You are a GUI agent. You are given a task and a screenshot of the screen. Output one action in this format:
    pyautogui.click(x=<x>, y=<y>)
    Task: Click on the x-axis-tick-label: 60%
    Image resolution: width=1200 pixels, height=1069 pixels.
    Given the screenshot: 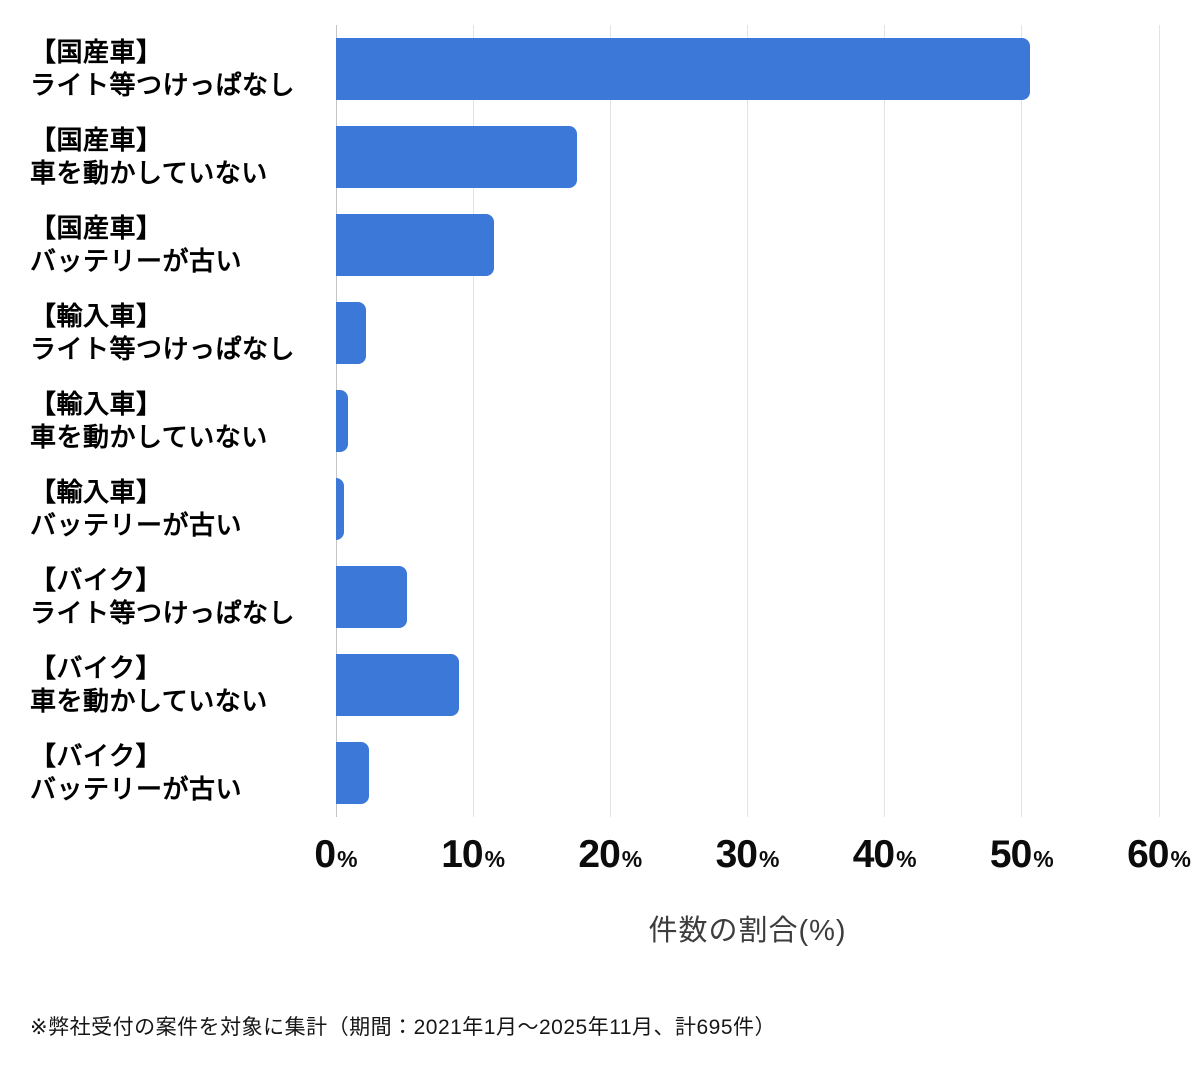 What is the action you would take?
    pyautogui.click(x=1159, y=855)
    